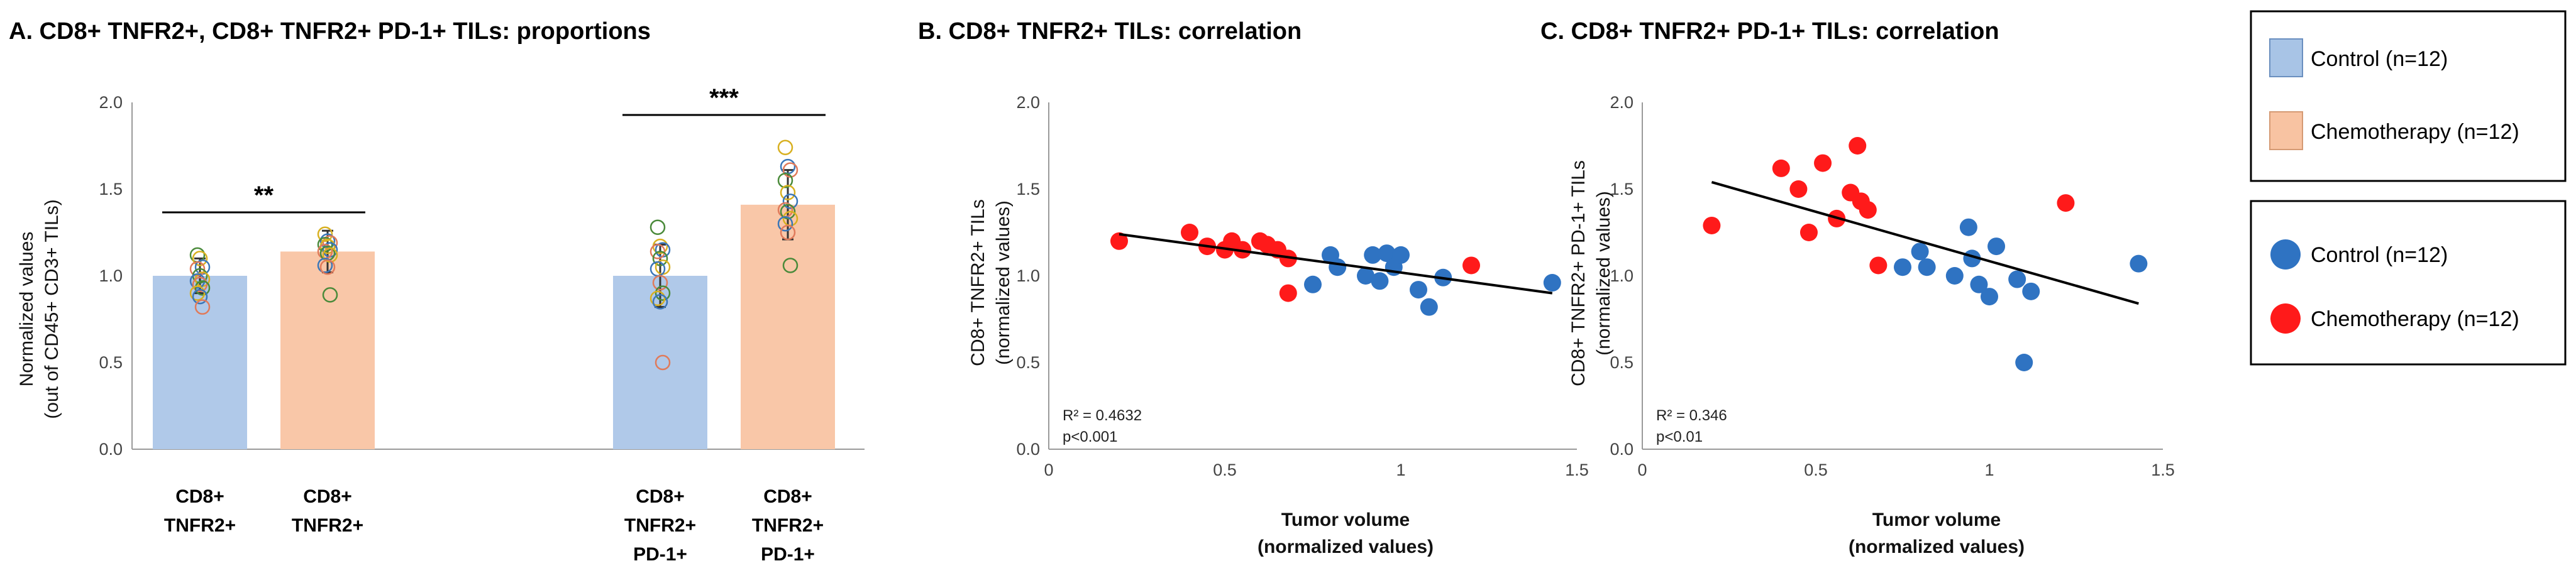  I want to click on panel-a-ytick-label: 0.0, so click(111, 449).